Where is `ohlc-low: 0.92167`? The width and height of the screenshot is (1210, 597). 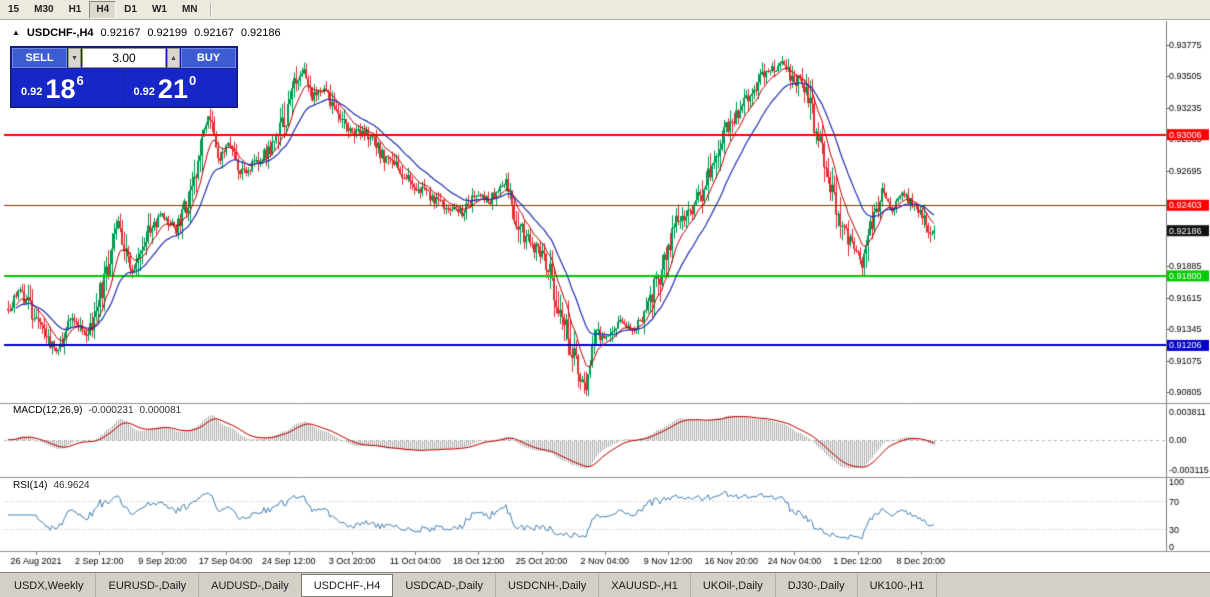 ohlc-low: 0.92167 is located at coordinates (214, 33).